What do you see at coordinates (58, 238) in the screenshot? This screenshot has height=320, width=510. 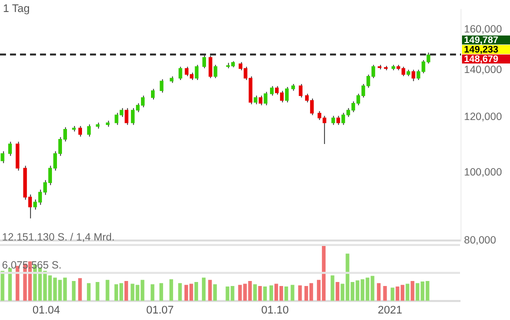 I see `ref-line-label: 12.151.130 S. / 1,4 Mrd.` at bounding box center [58, 238].